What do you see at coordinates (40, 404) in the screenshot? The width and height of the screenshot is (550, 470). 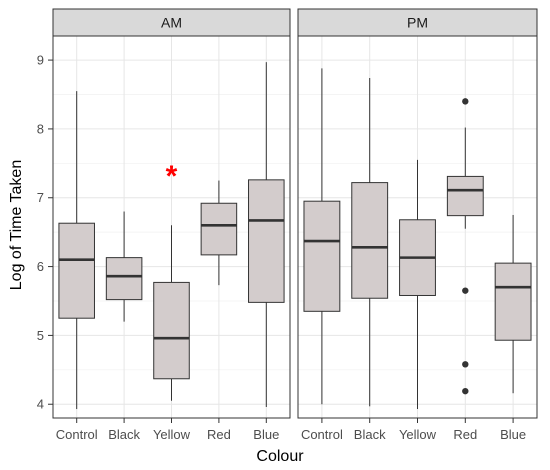 I see `y-tick-label: 4` at bounding box center [40, 404].